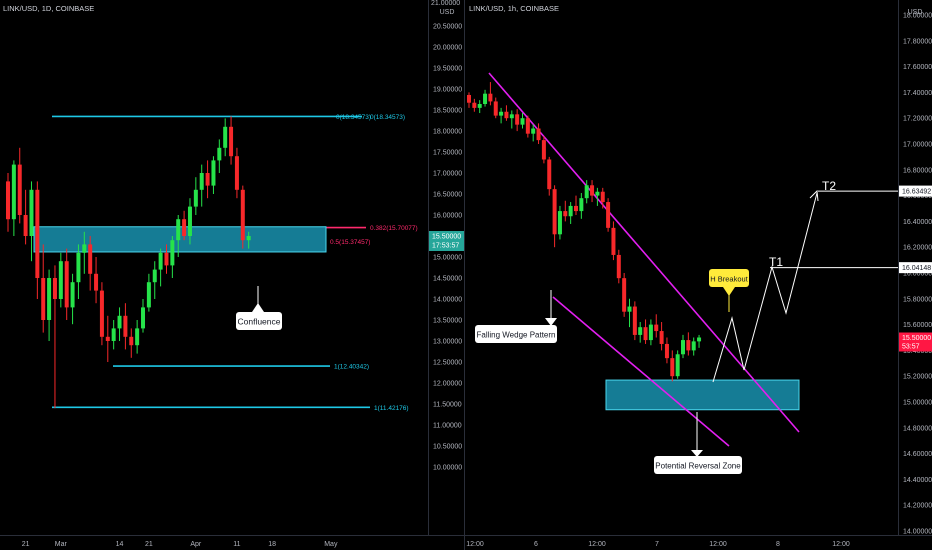  Describe the element at coordinates (120, 544) in the screenshot. I see `left-x-tick-label: 14` at that location.